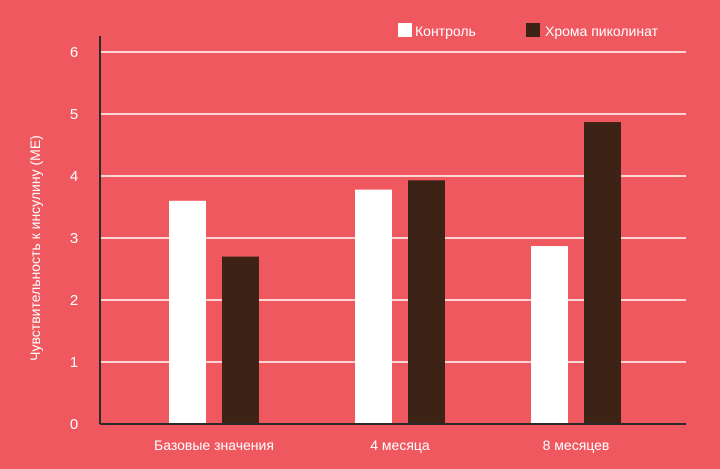 The width and height of the screenshot is (720, 469). Describe the element at coordinates (35, 248) in the screenshot. I see `y-axis-title: Чувствительность к инсулину (МЕ)` at that location.